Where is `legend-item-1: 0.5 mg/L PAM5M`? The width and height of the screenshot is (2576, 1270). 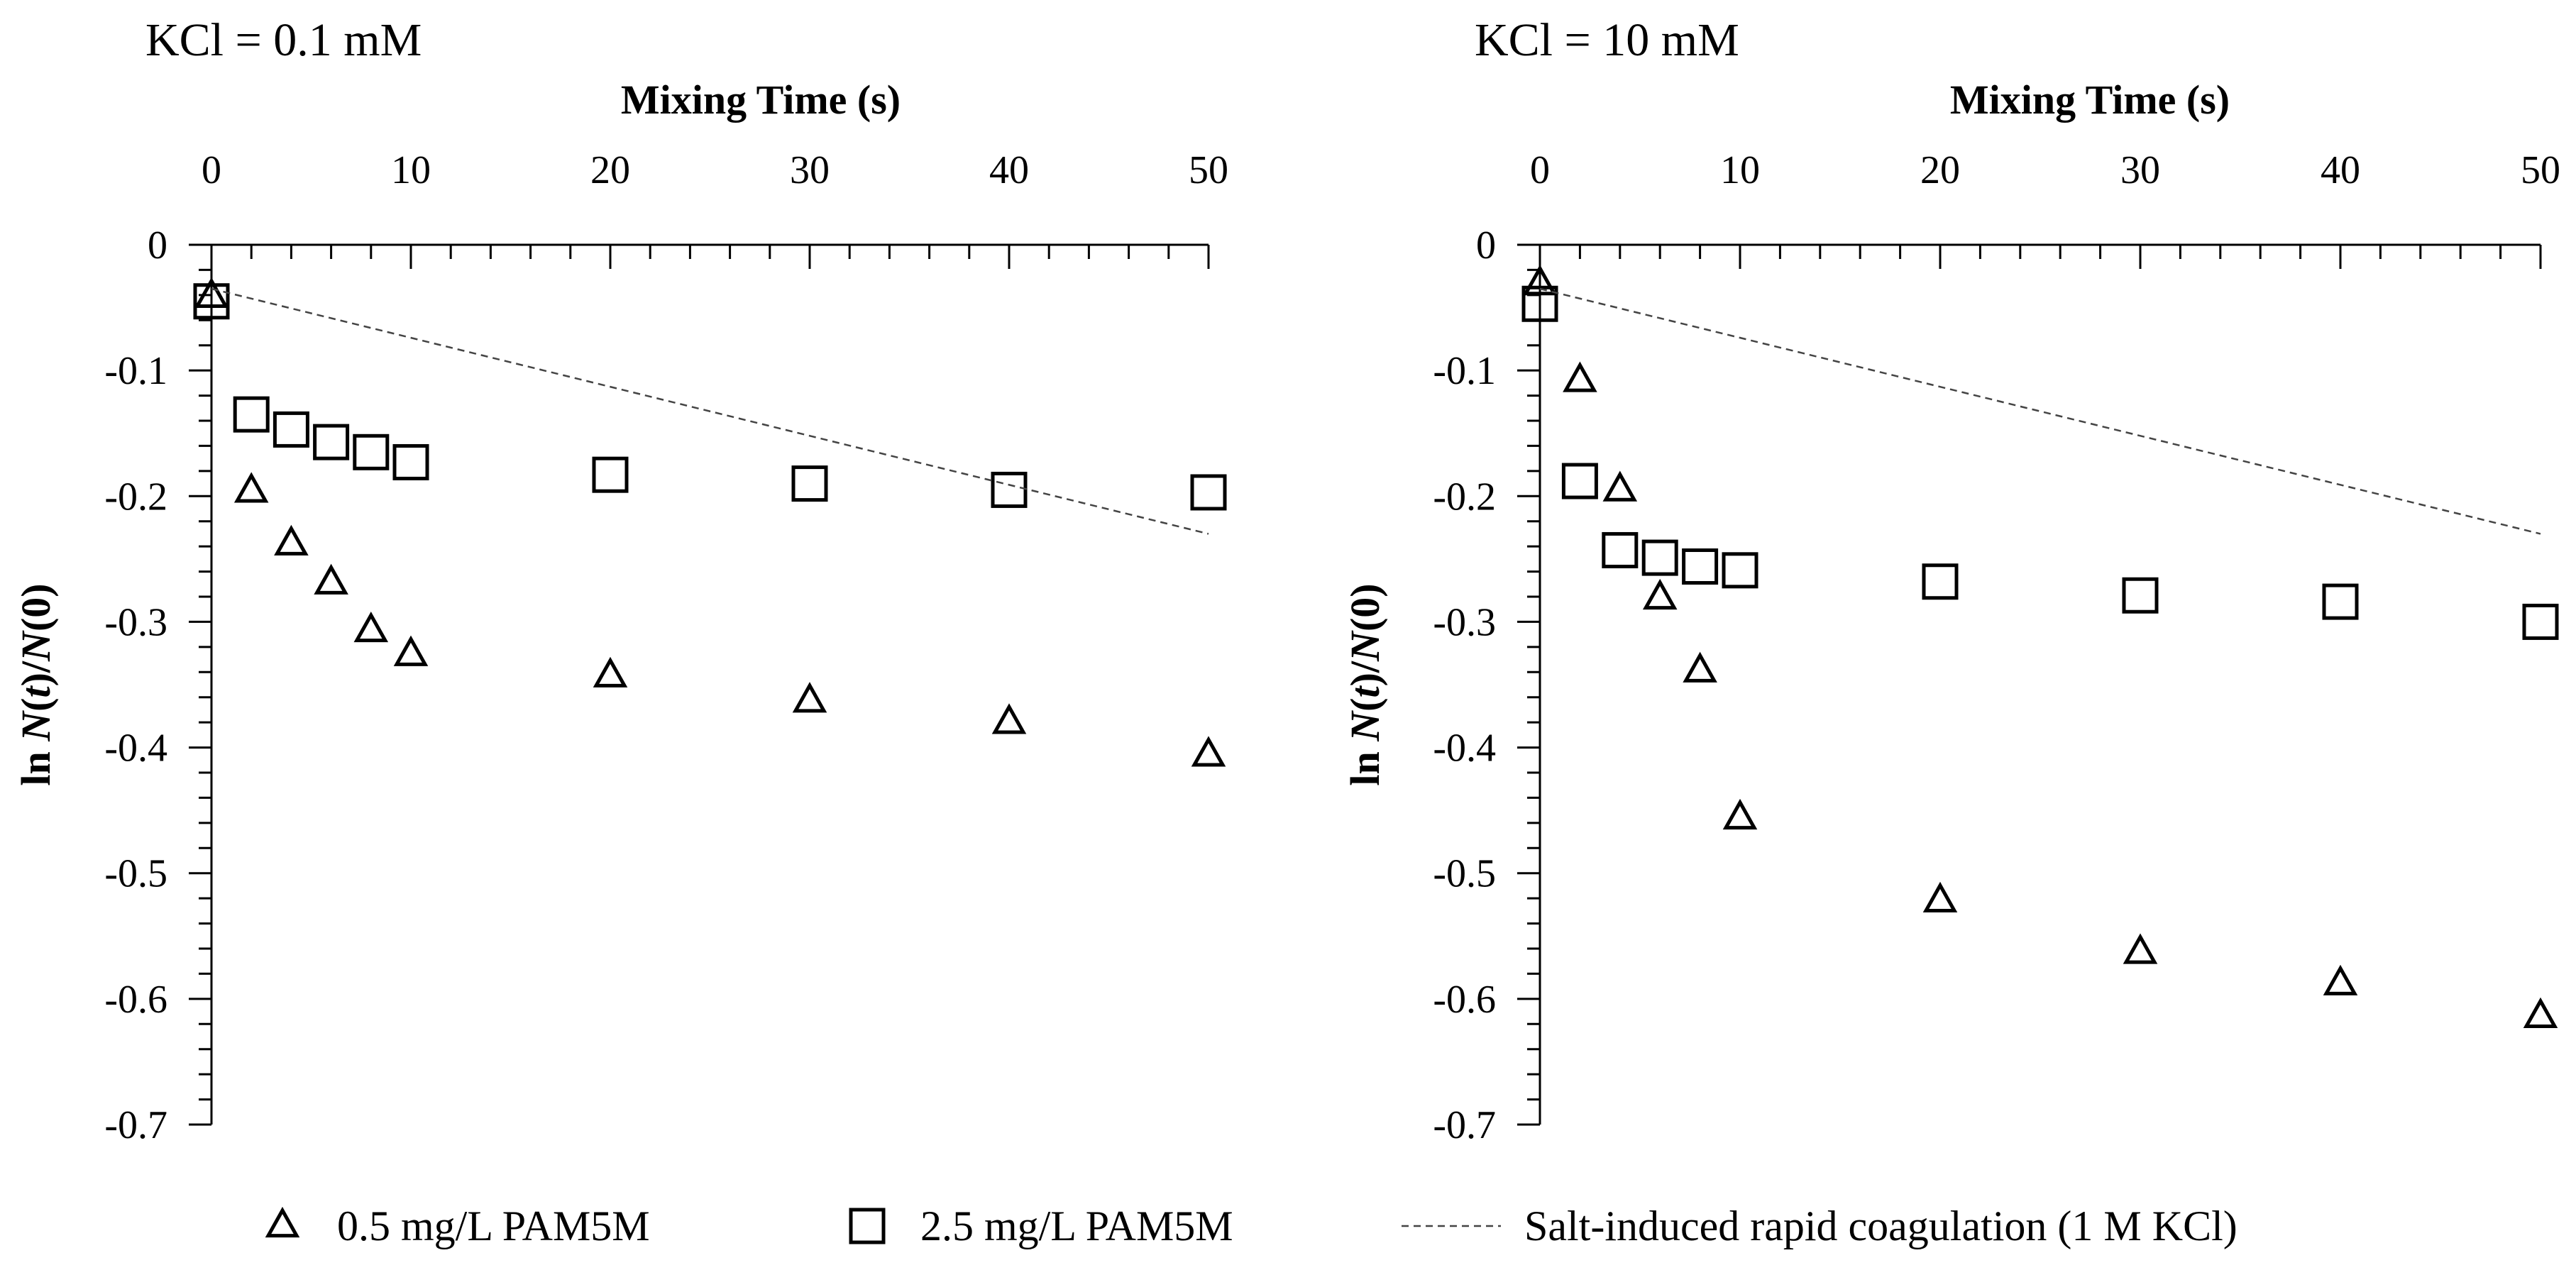 legend-item-1: 0.5 mg/L PAM5M is located at coordinates (457, 1226).